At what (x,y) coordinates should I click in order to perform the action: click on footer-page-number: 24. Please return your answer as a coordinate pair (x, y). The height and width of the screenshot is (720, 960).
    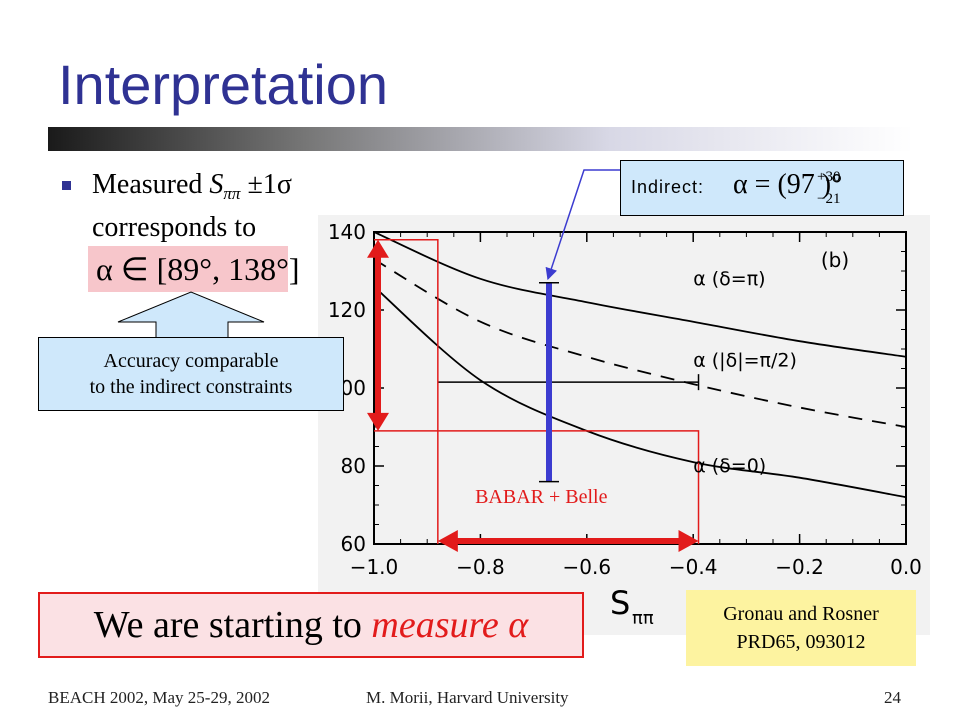
    Looking at the image, I should click on (892, 697).